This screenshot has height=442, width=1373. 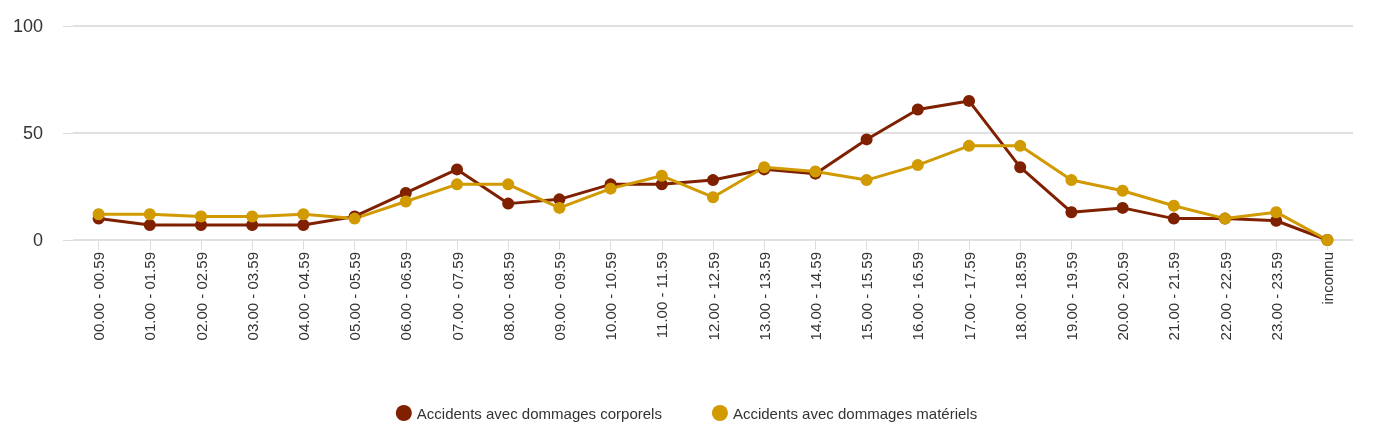 I want to click on x-tick-label: inconnu, so click(x=1327, y=278).